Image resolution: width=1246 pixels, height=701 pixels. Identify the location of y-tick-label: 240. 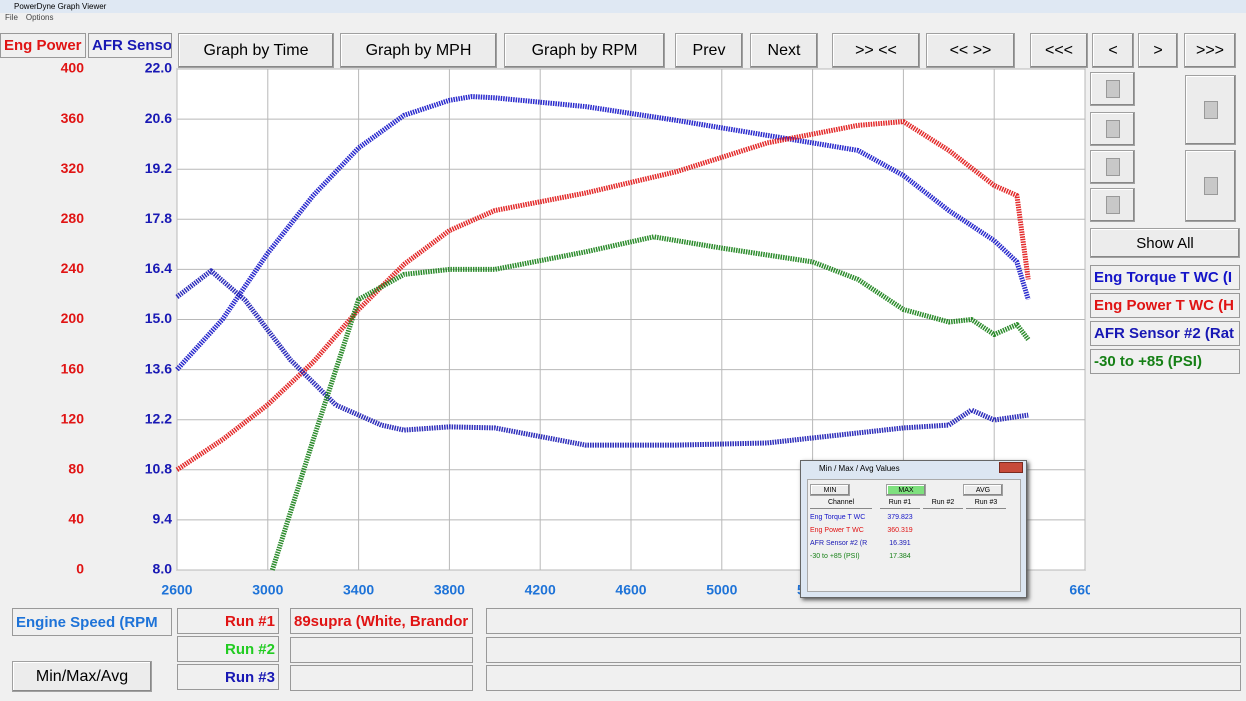
(73, 268).